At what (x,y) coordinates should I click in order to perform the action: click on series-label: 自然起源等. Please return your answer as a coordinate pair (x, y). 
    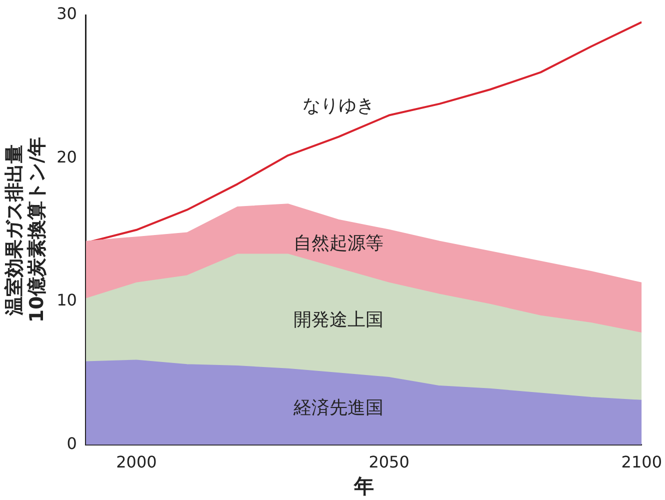
    Looking at the image, I should click on (339, 243).